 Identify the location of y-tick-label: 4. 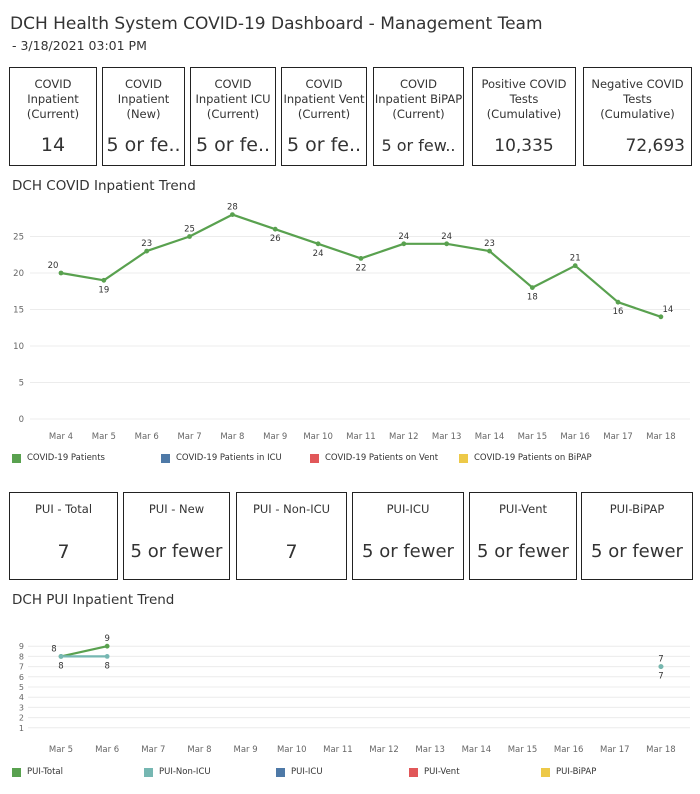
(21, 697).